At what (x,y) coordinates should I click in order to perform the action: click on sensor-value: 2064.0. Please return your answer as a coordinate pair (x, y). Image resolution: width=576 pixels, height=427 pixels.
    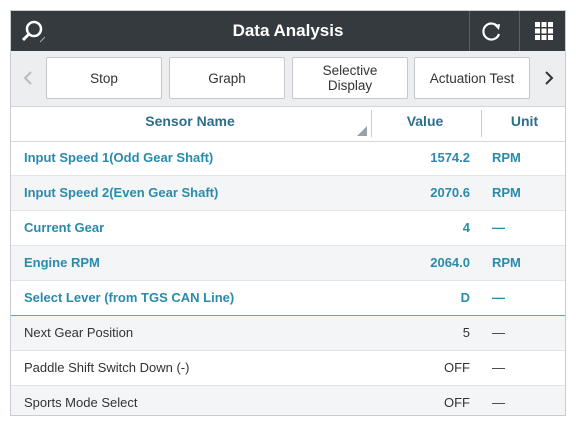
    Looking at the image, I should click on (450, 262).